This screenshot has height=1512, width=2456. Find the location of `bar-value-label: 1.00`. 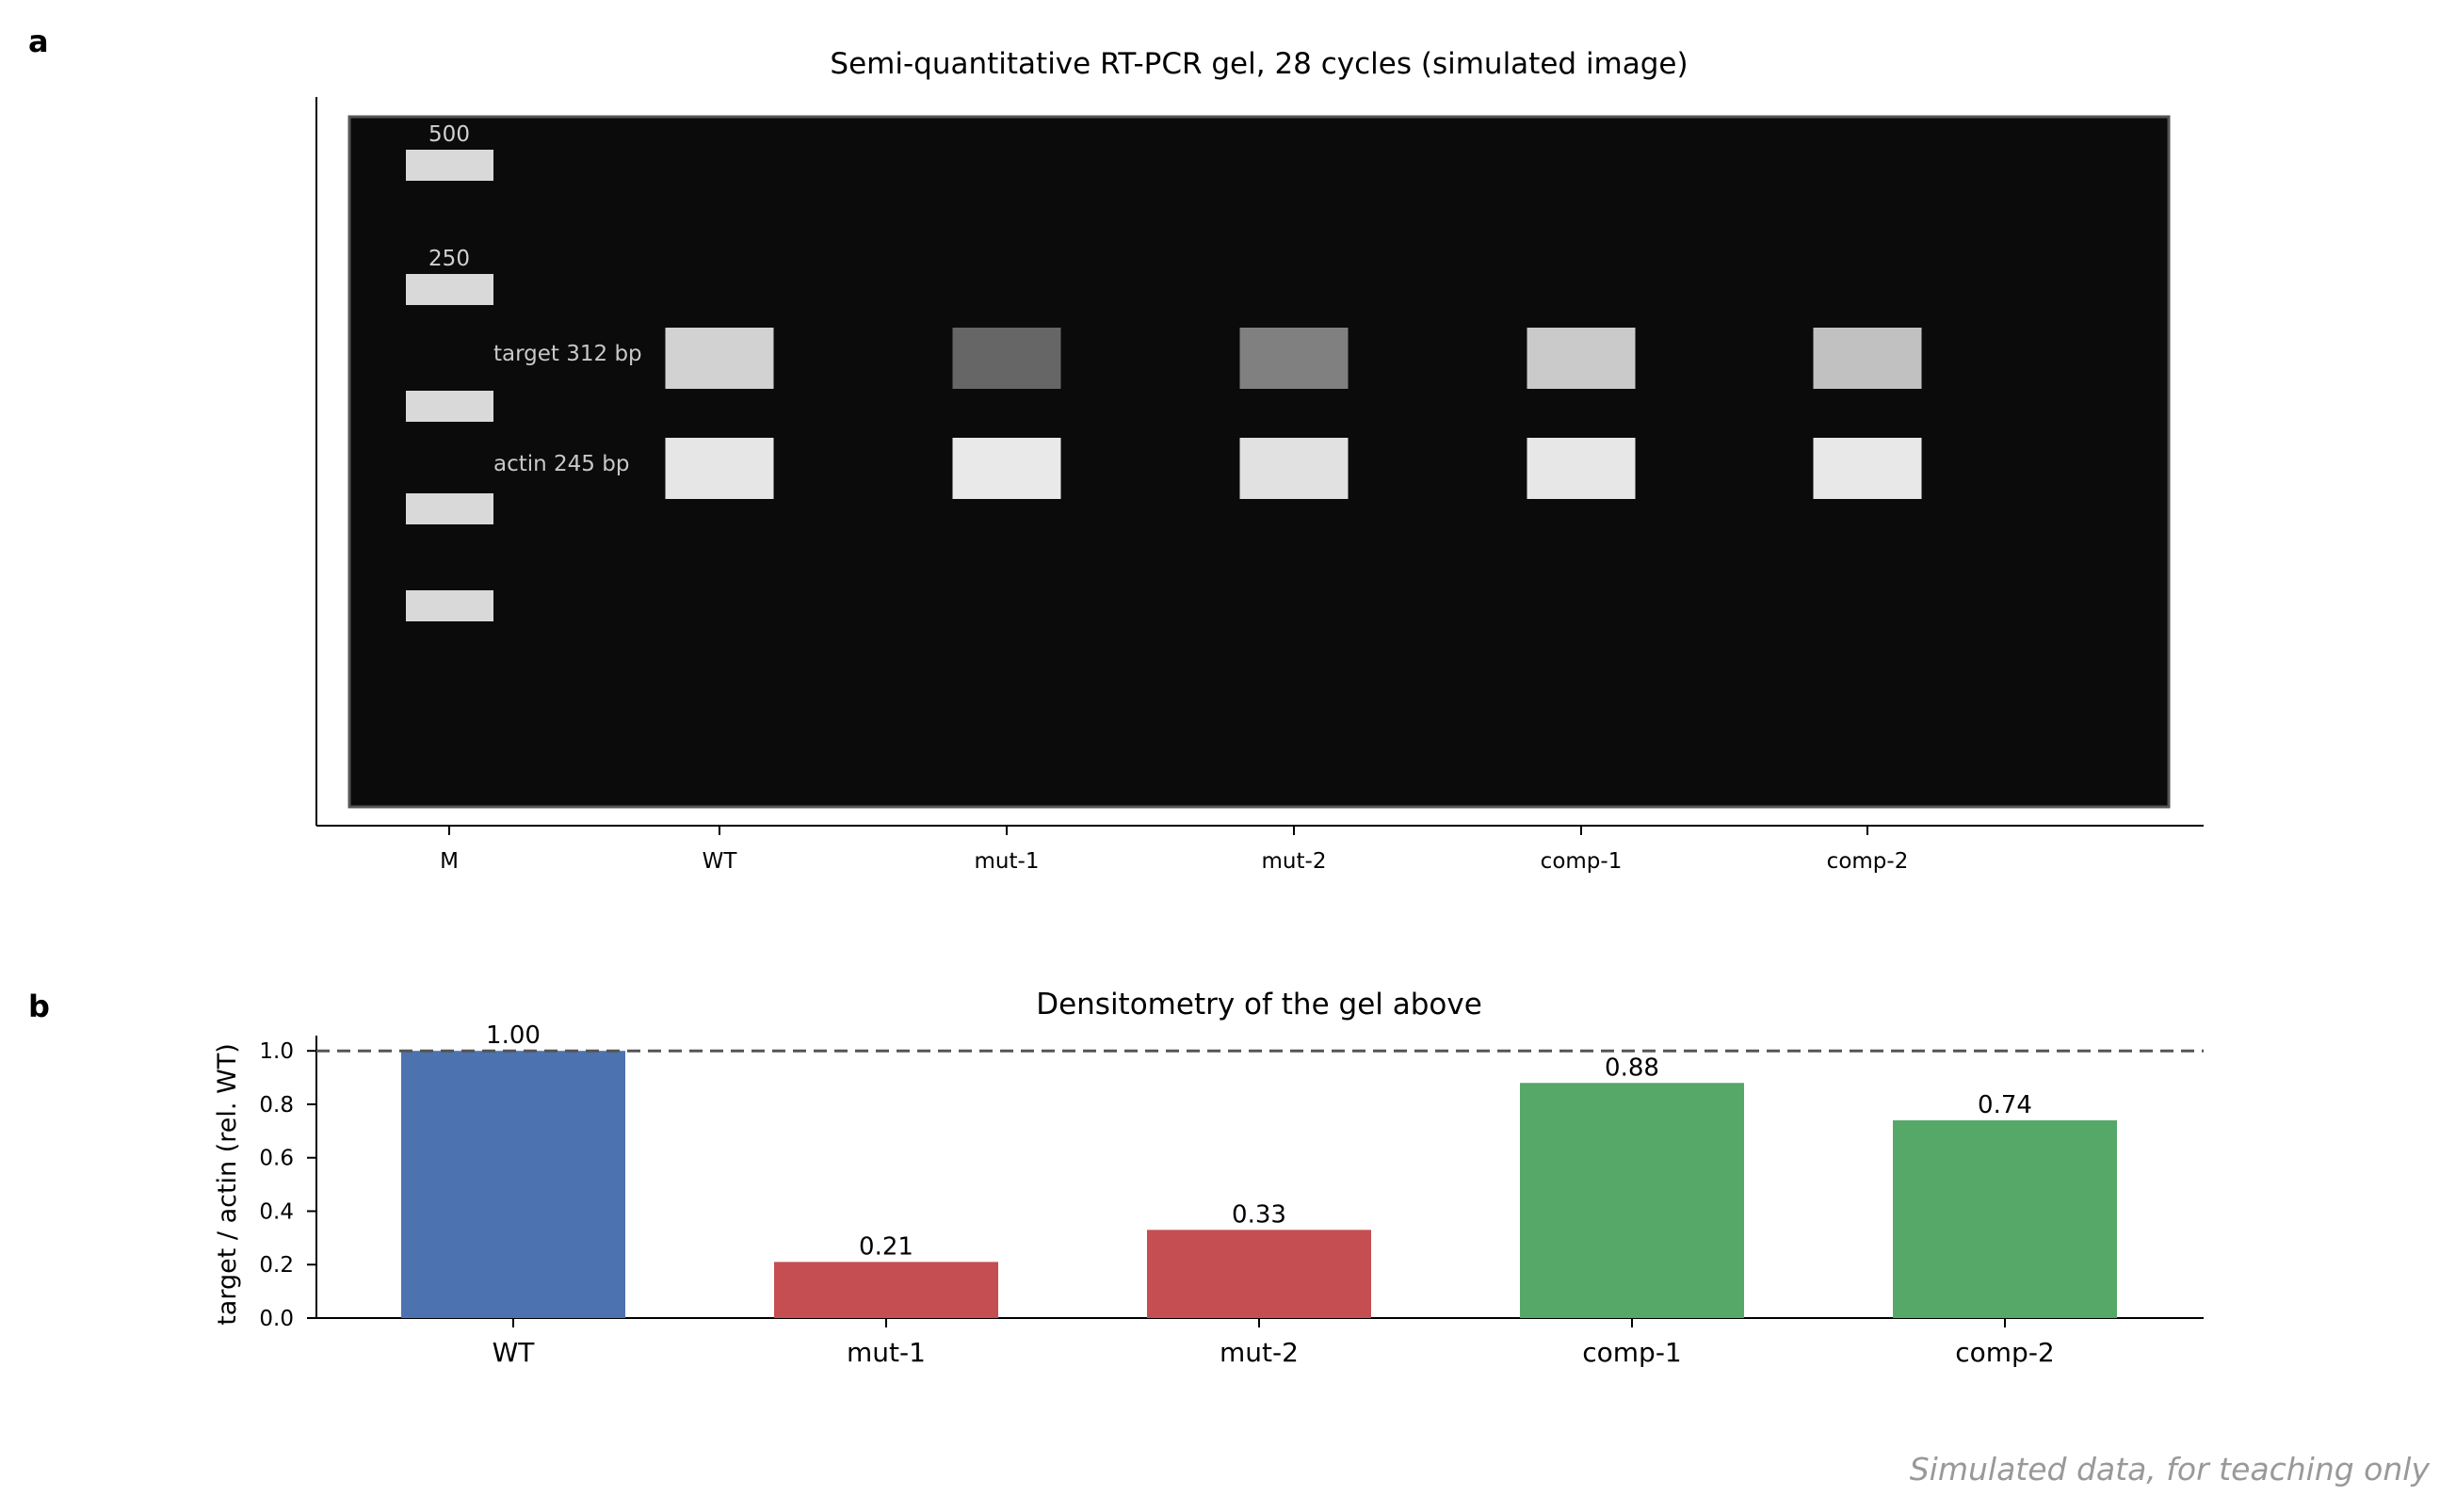

bar-value-label: 1.00 is located at coordinates (513, 1035).